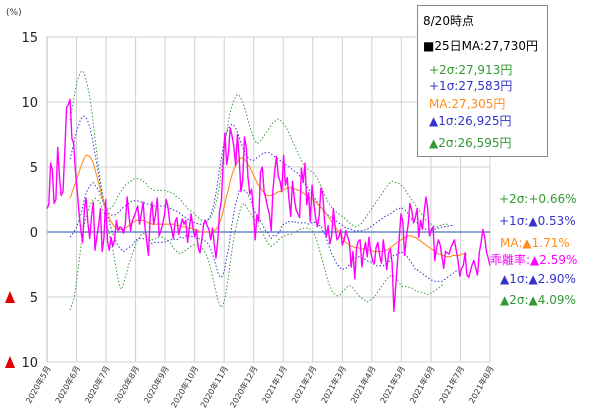 This screenshot has width=600, height=413. Describe the element at coordinates (184, 386) in the screenshot. I see `x-tick-label: 2020年10月` at that location.